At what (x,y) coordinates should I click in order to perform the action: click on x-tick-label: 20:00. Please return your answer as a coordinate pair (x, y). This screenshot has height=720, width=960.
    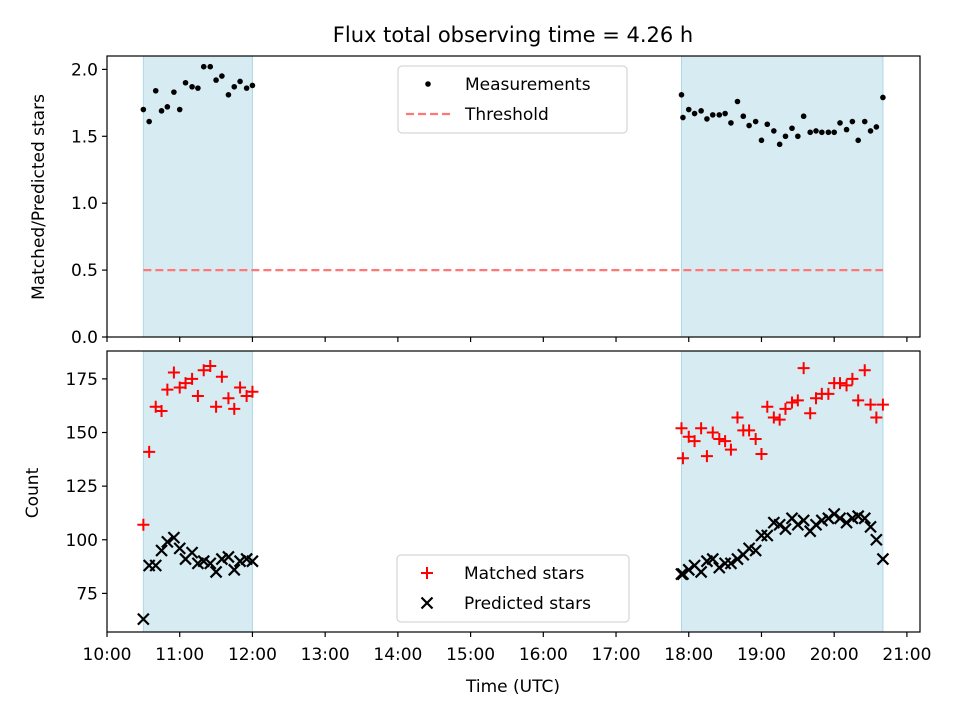
    Looking at the image, I should click on (834, 655).